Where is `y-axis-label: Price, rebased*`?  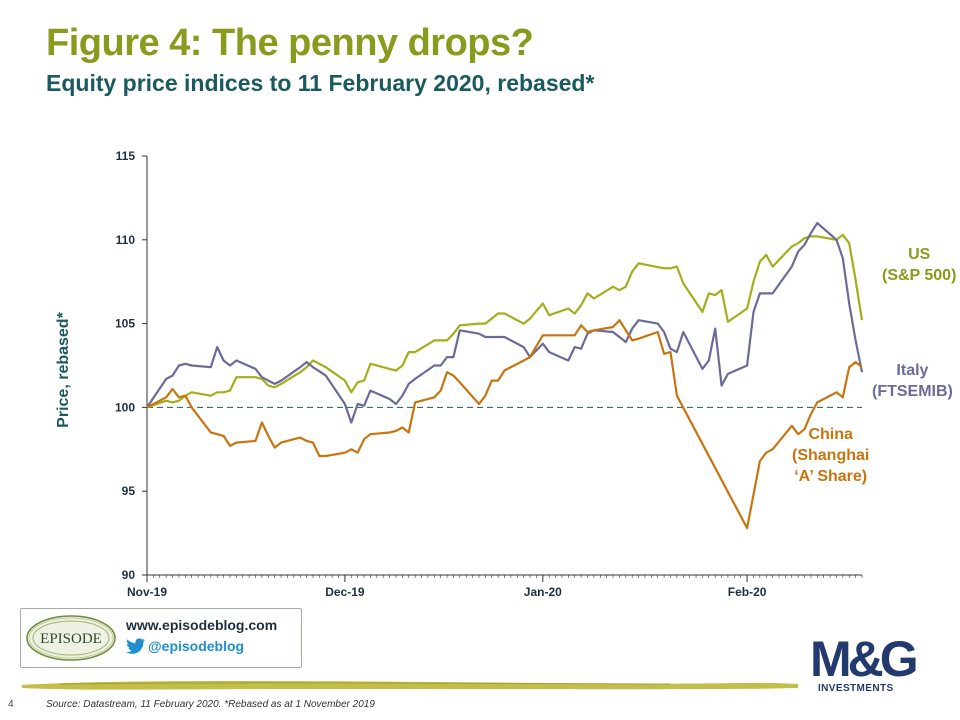
y-axis-label: Price, rebased* is located at coordinates (63, 369).